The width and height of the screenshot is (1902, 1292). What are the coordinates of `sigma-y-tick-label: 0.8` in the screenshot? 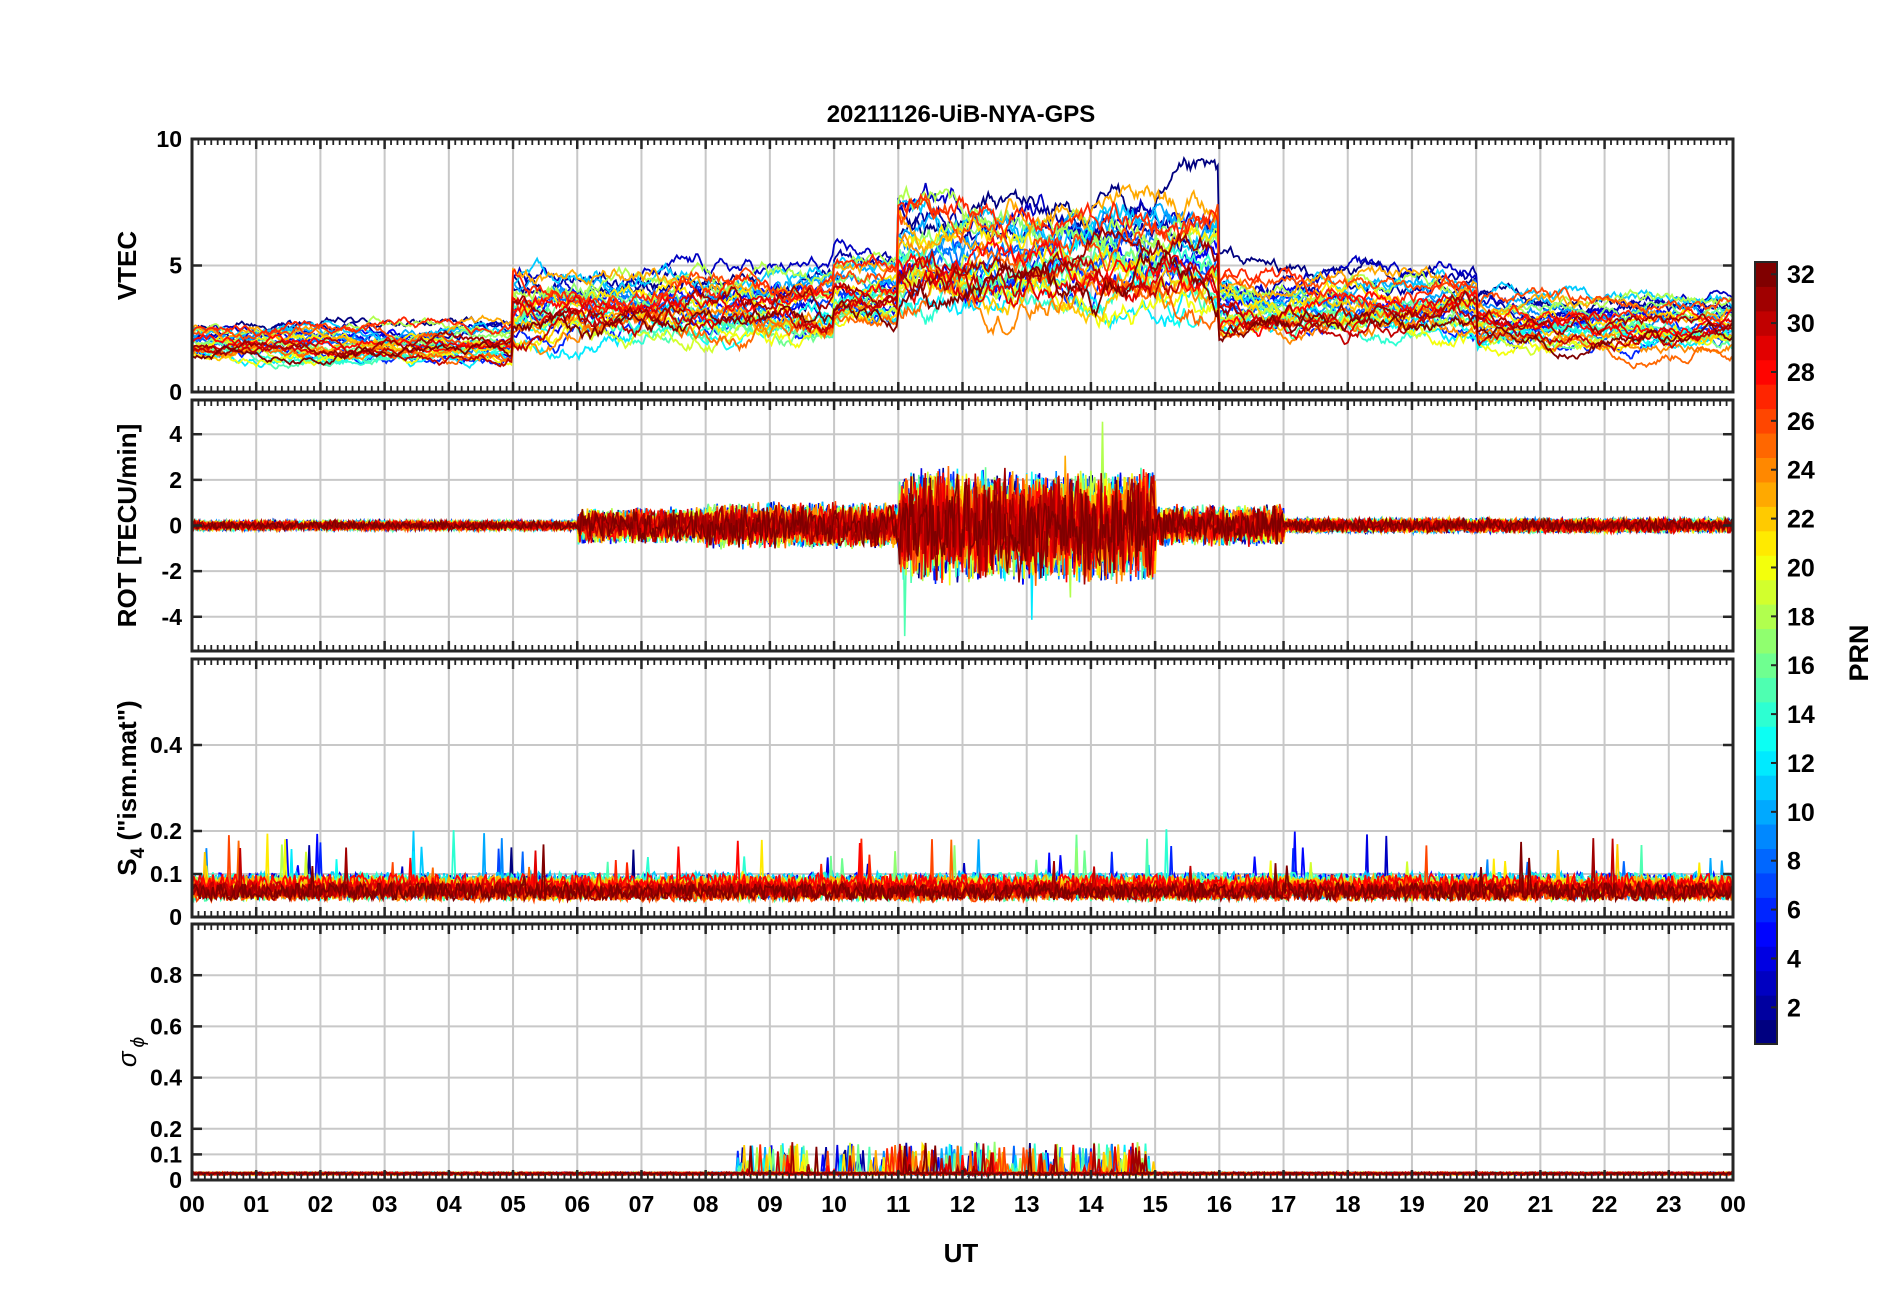 It's located at (166, 975).